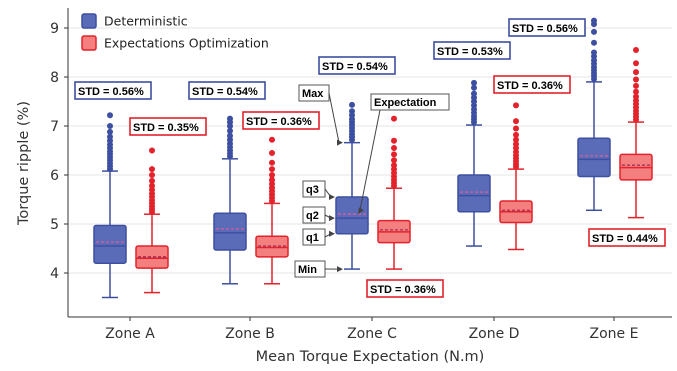  What do you see at coordinates (59, 151) in the screenshot?
I see `y-ticks: 4 5 6 7 8 9` at bounding box center [59, 151].